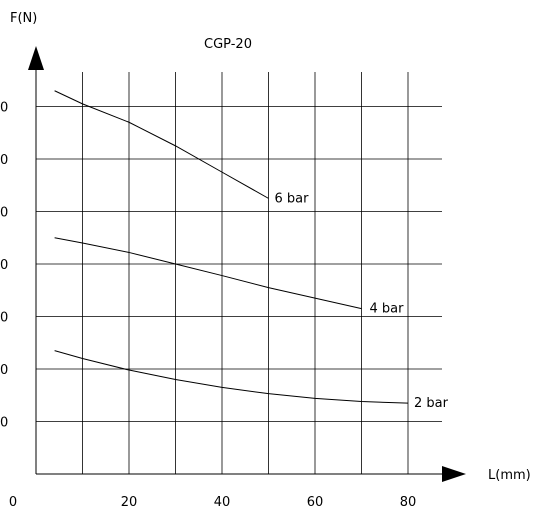 This screenshot has height=511, width=535. I want to click on y-axis-label: F(N), so click(23, 18).